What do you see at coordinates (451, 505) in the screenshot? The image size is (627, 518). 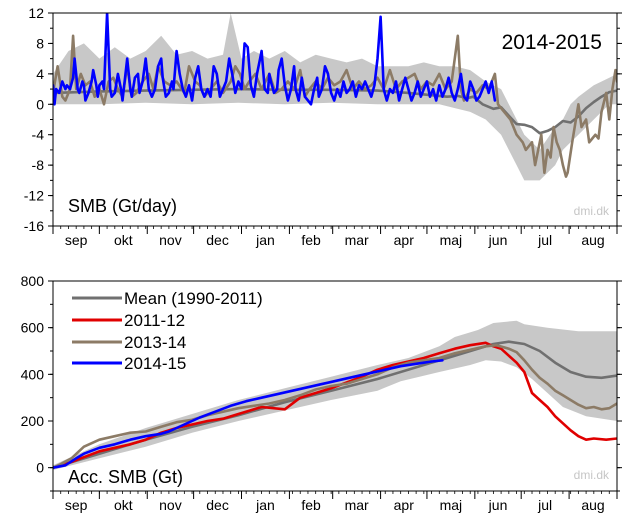 I see `accumulated-month-label: maj` at bounding box center [451, 505].